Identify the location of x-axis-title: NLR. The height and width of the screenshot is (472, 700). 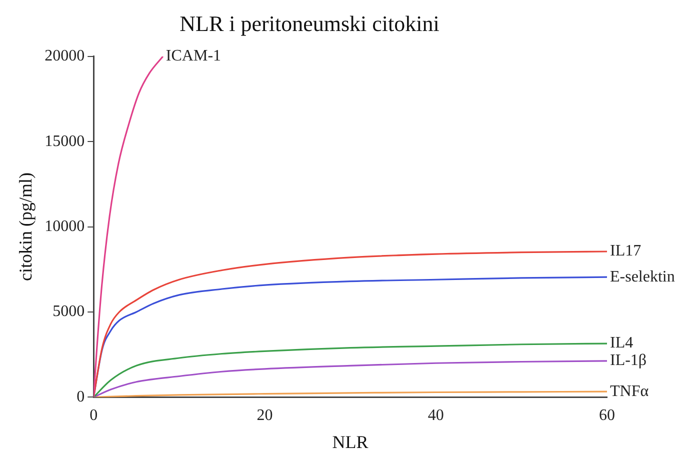
(350, 442).